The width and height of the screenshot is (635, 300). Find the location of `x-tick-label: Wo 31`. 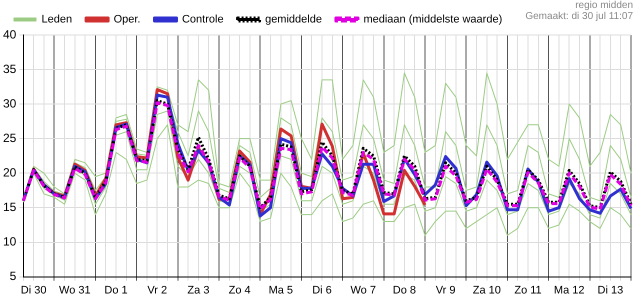

x-tick-label: Wo 31 is located at coordinates (75, 290).